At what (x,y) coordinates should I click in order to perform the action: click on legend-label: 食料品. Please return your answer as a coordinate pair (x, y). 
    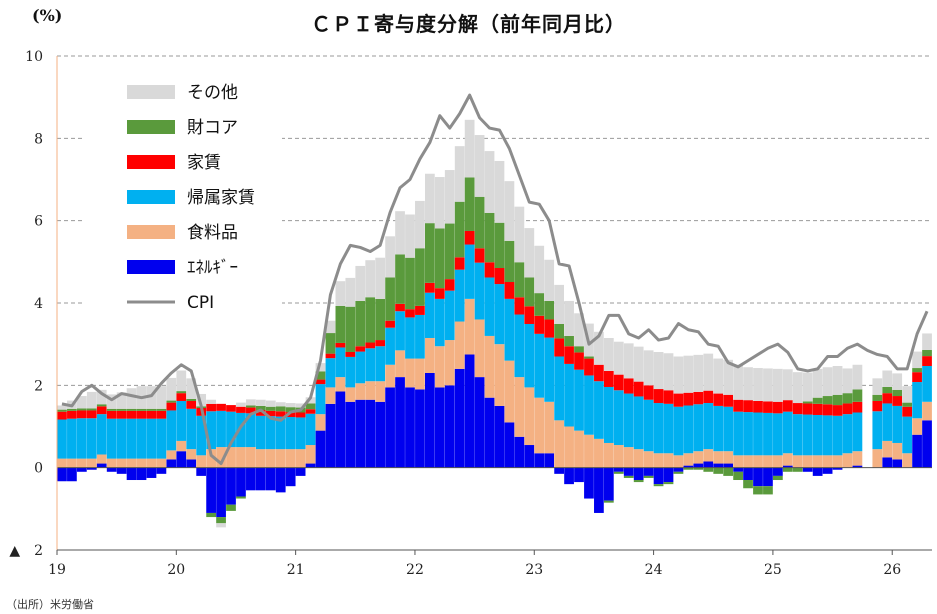
    Looking at the image, I should click on (212, 233).